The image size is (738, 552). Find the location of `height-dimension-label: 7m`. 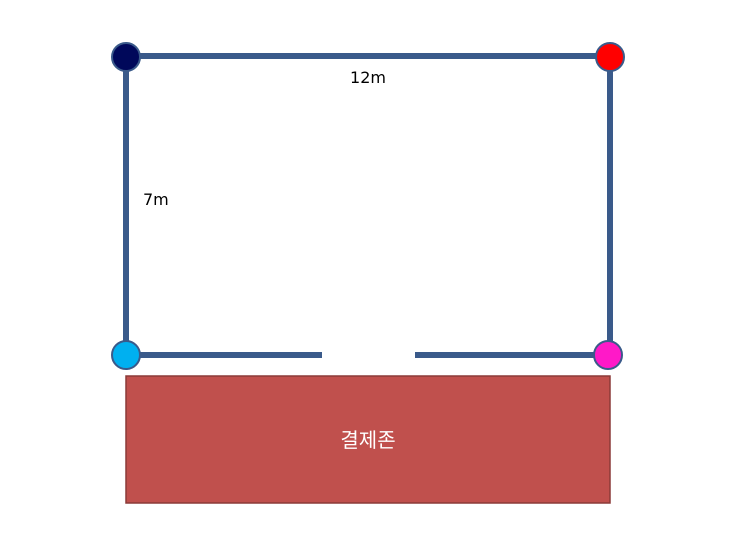

height-dimension-label: 7m is located at coordinates (156, 199).